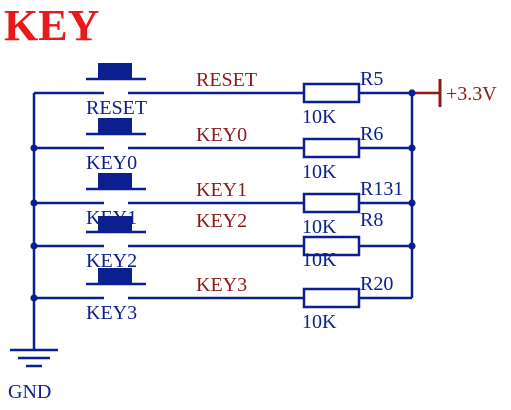  What do you see at coordinates (376, 284) in the screenshot?
I see `resistor-label: R20` at bounding box center [376, 284].